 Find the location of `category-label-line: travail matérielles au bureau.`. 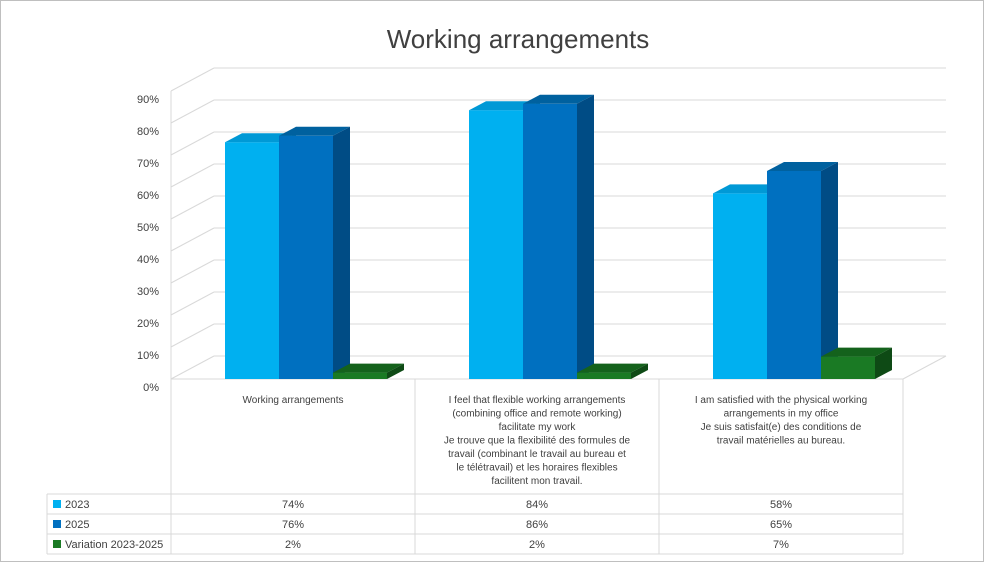

category-label-line: travail matérielles au bureau. is located at coordinates (781, 441).